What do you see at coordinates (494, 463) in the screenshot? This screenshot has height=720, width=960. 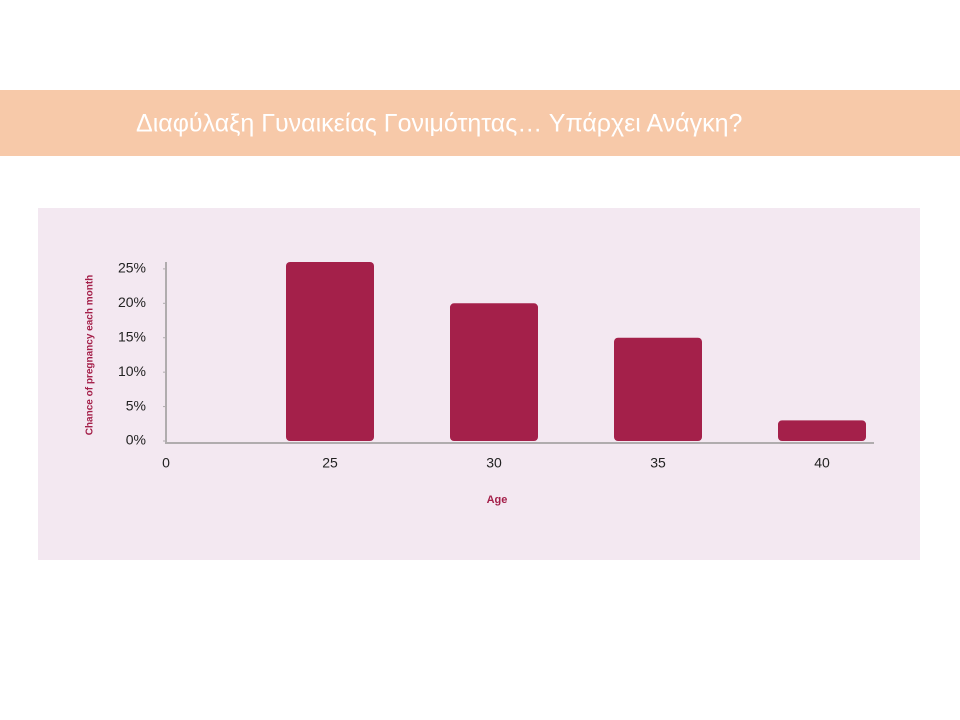 I see `x-tick-label: 30` at bounding box center [494, 463].